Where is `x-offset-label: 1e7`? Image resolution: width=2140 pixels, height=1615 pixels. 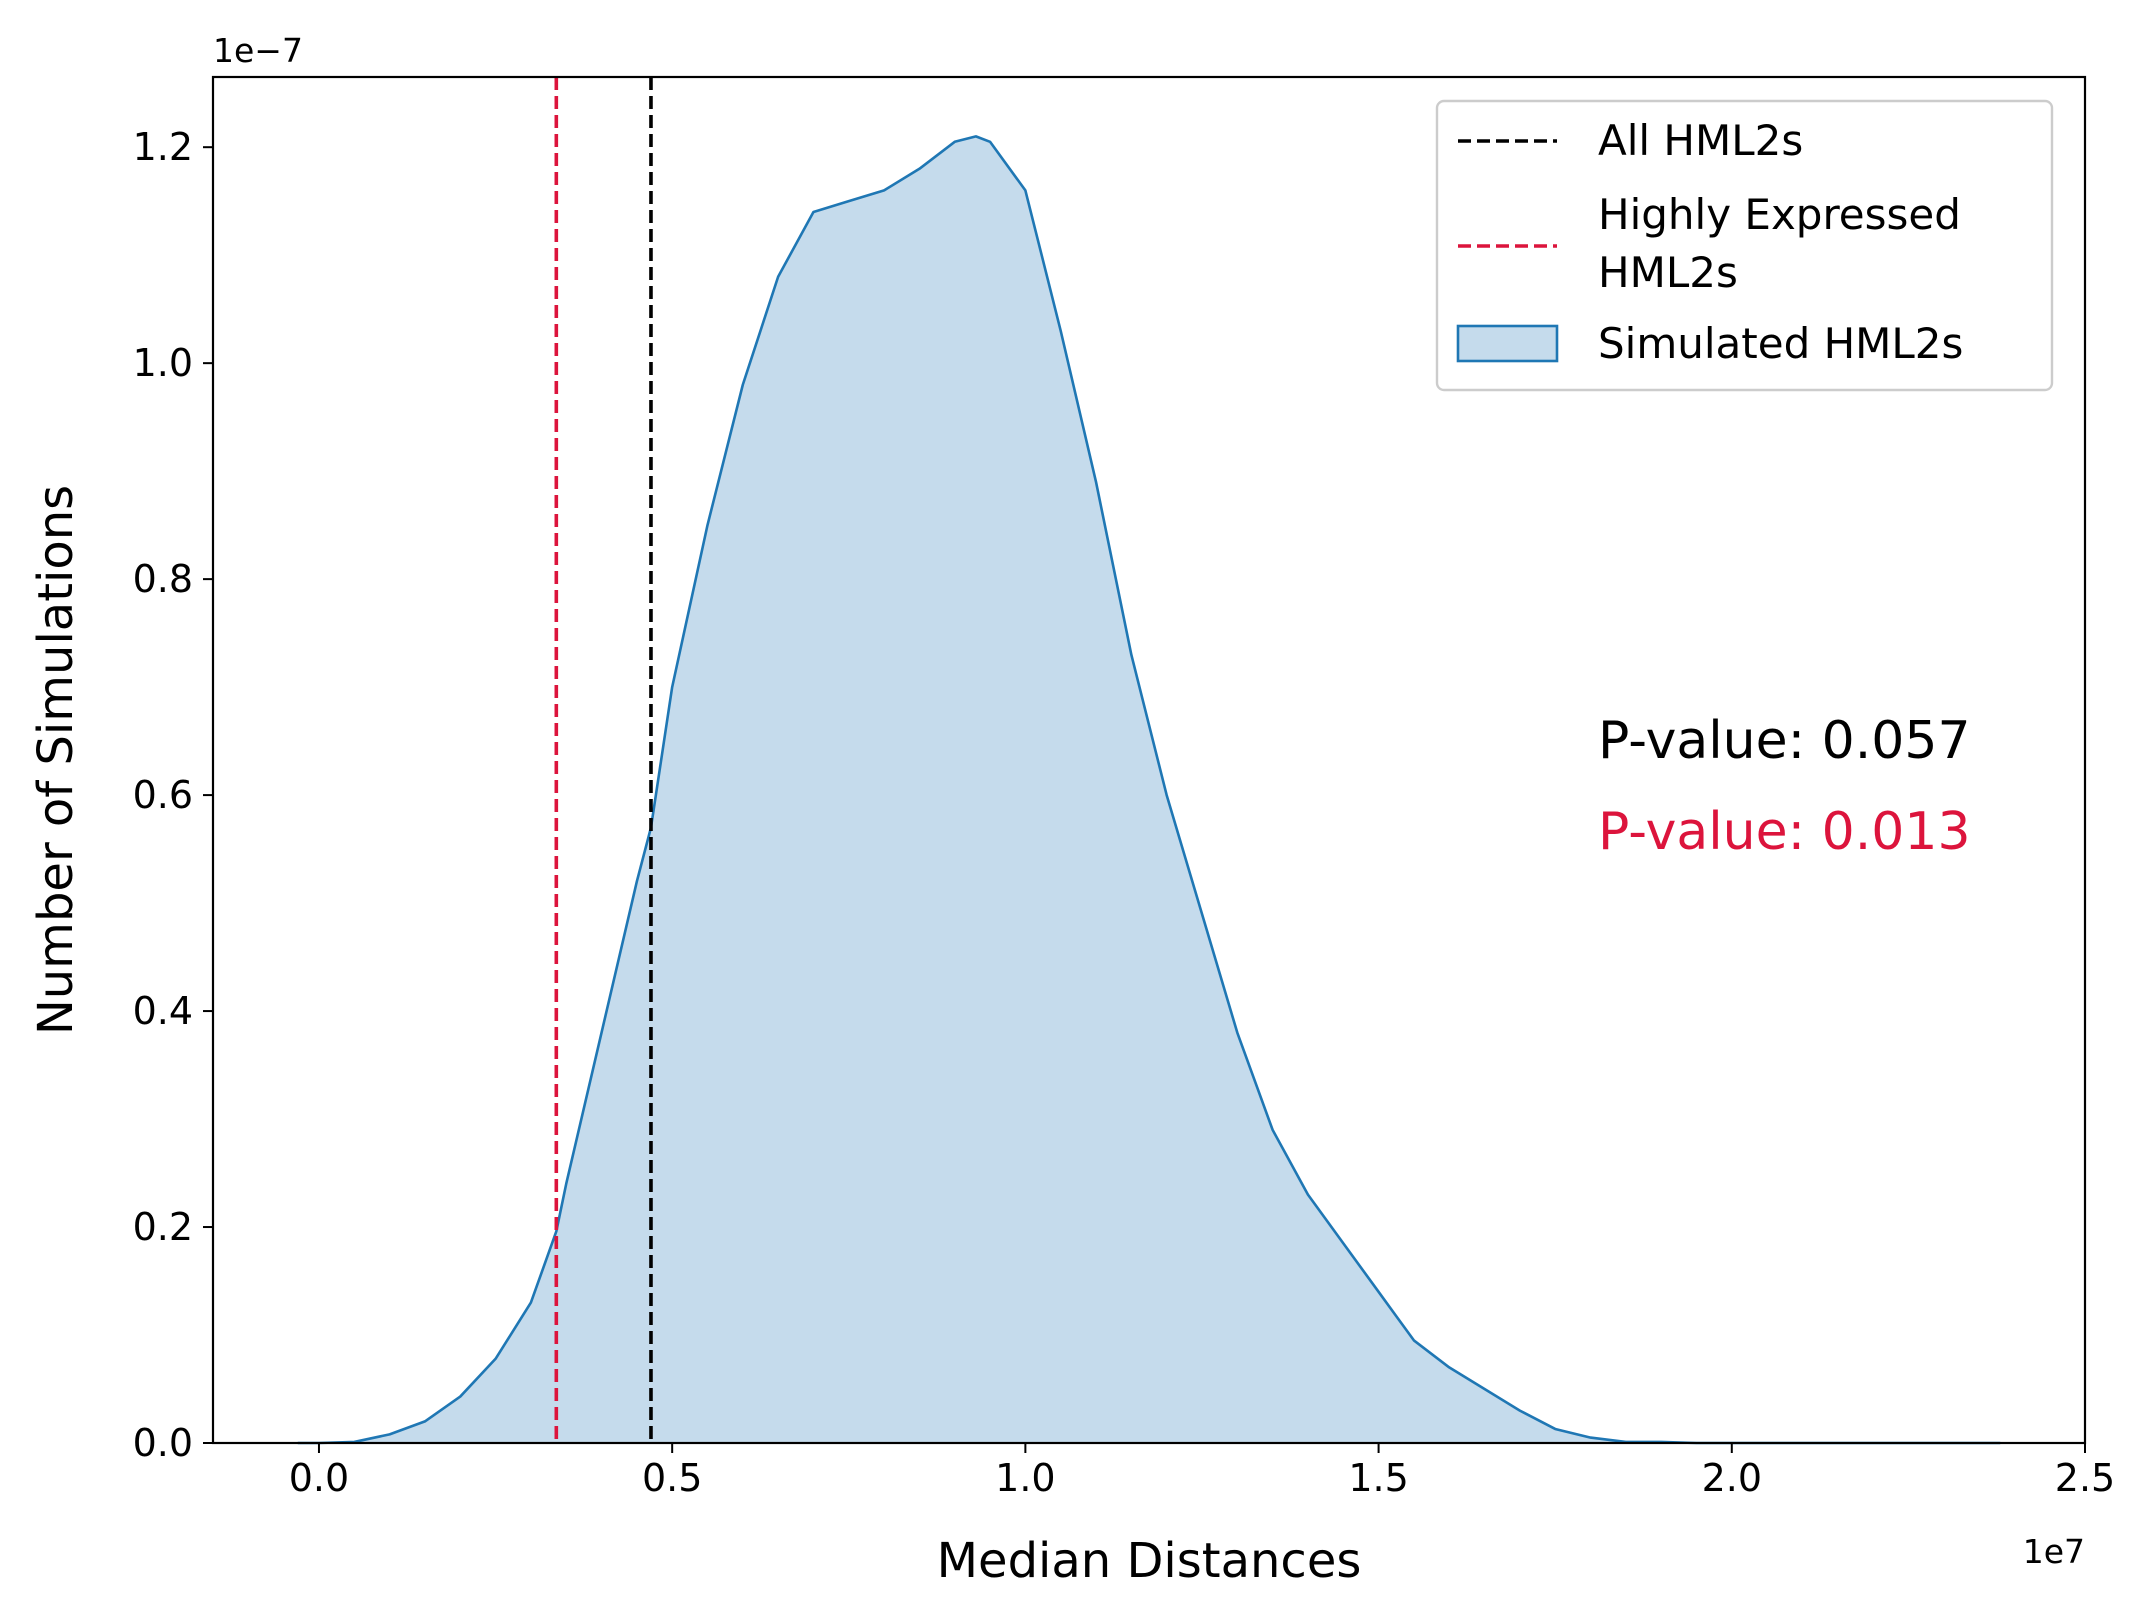
x-offset-label: 1e7 is located at coordinates (2054, 1551).